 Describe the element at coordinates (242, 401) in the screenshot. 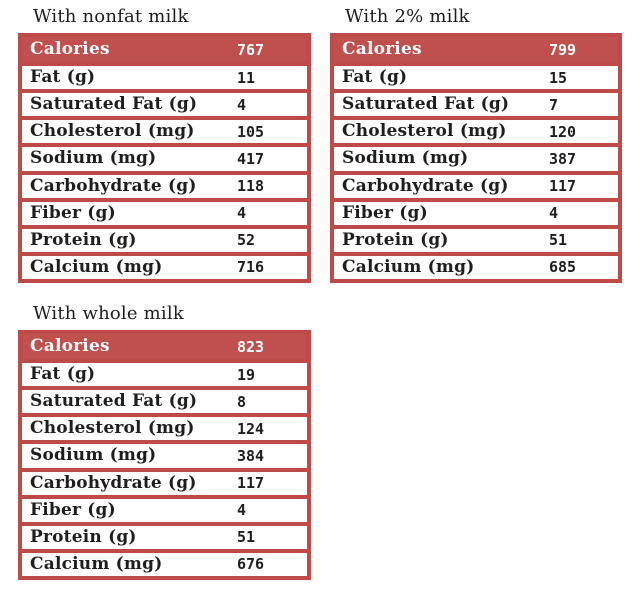

I see `row-value: 8` at that location.